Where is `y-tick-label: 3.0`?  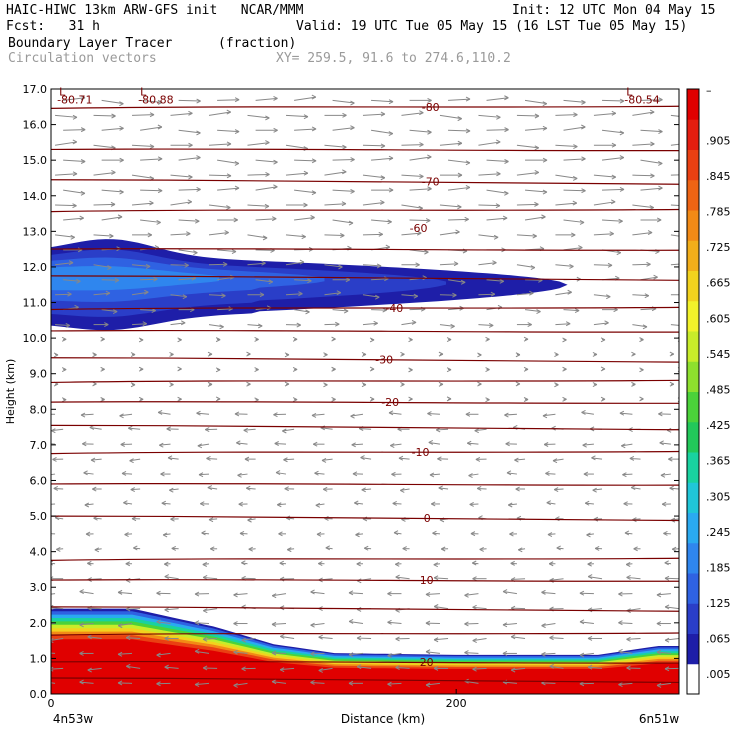
y-tick-label: 3.0 is located at coordinates (39, 587).